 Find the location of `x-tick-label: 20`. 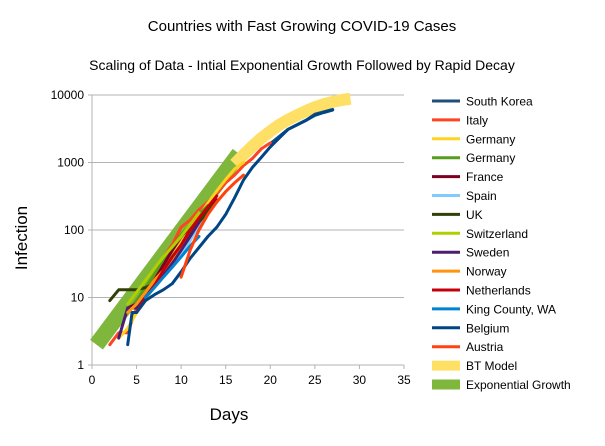

x-tick-label: 20 is located at coordinates (271, 380).